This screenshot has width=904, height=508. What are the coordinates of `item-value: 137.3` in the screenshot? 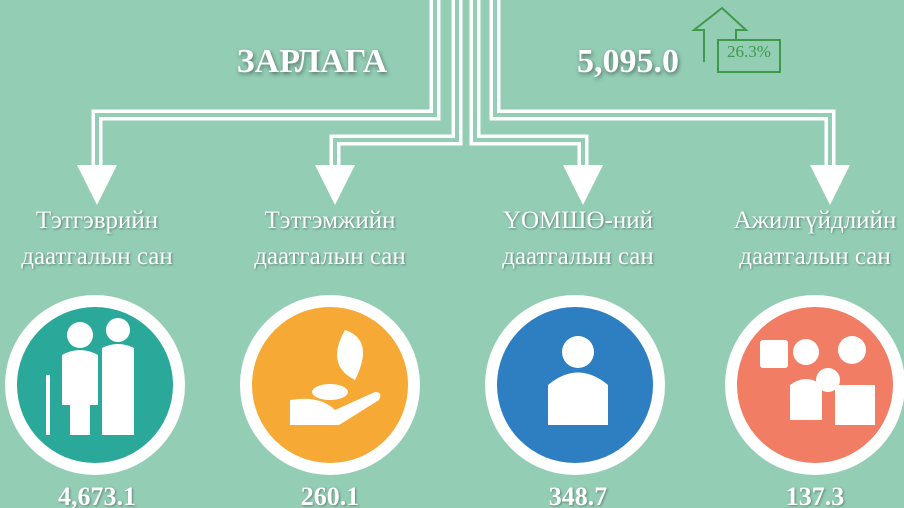 It's located at (815, 495).